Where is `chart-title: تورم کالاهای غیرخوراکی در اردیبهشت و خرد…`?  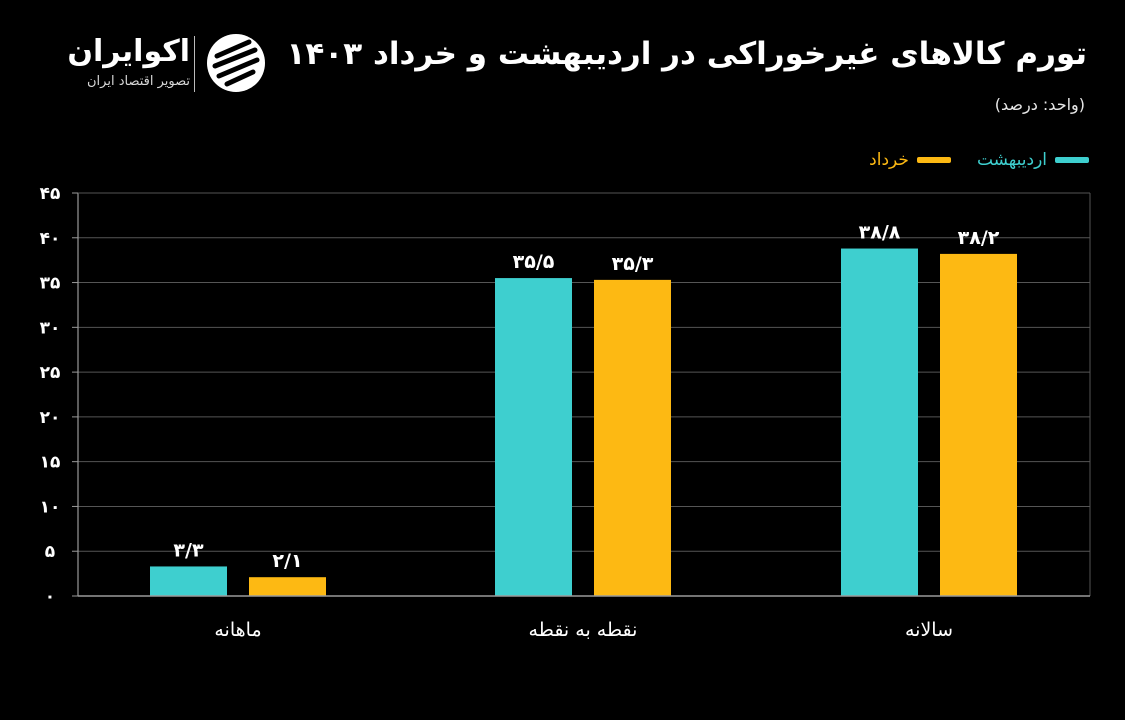 chart-title: تورم کالاهای غیرخوراکی در اردیبهشت و خرد… is located at coordinates (686, 54).